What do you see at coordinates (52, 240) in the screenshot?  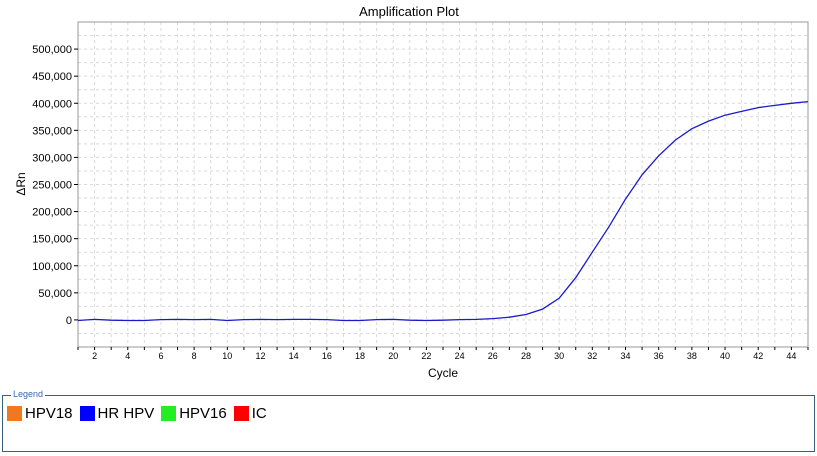 I see `y-tick-label: 150,000` at bounding box center [52, 240].